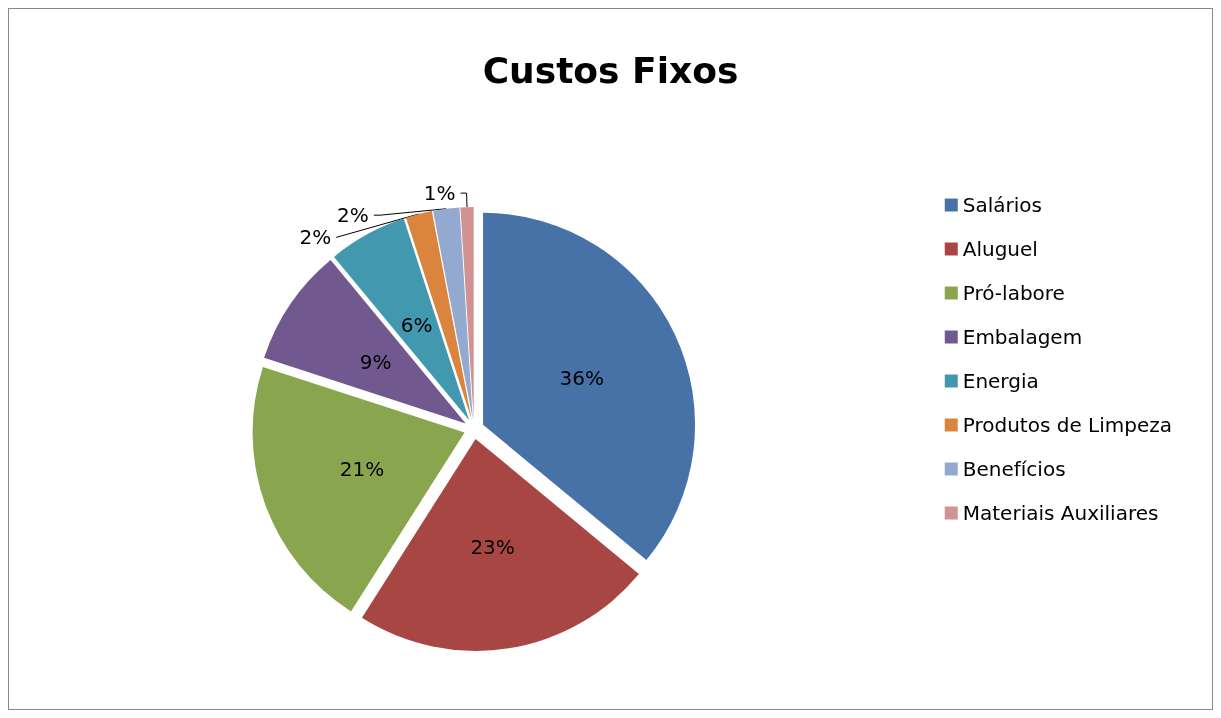 This screenshot has width=1221, height=718. Describe the element at coordinates (1022, 337) in the screenshot. I see `legend-label: Embalagem` at that location.